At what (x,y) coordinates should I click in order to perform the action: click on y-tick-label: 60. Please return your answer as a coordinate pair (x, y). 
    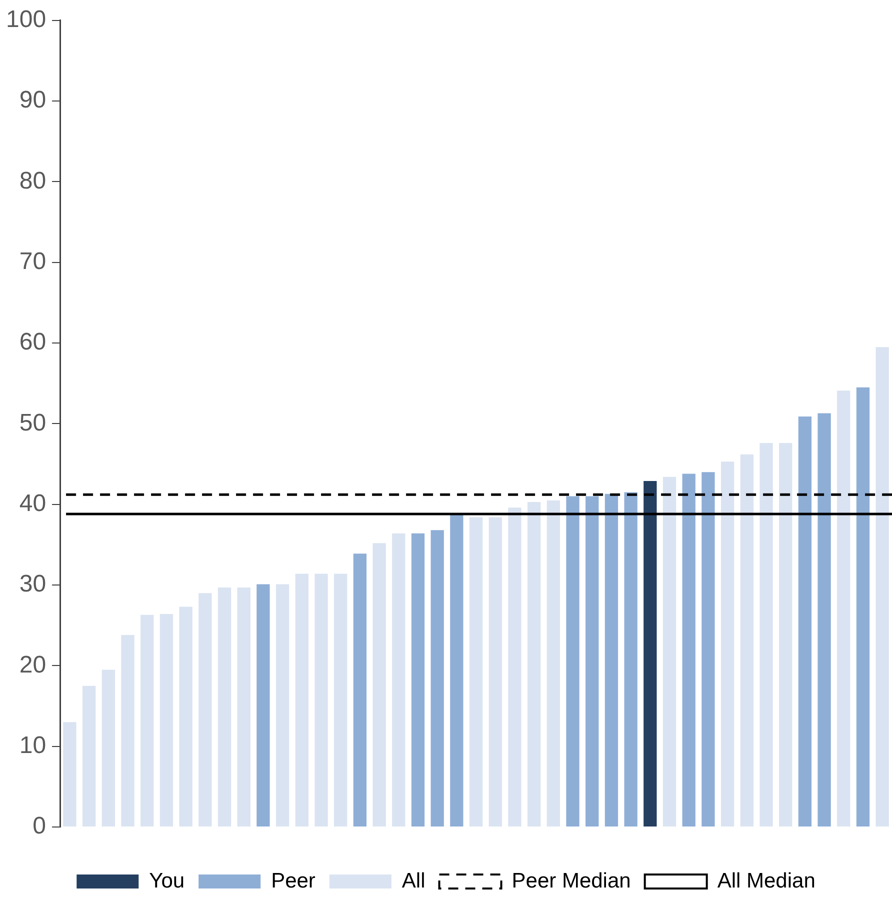
    Looking at the image, I should click on (32, 342).